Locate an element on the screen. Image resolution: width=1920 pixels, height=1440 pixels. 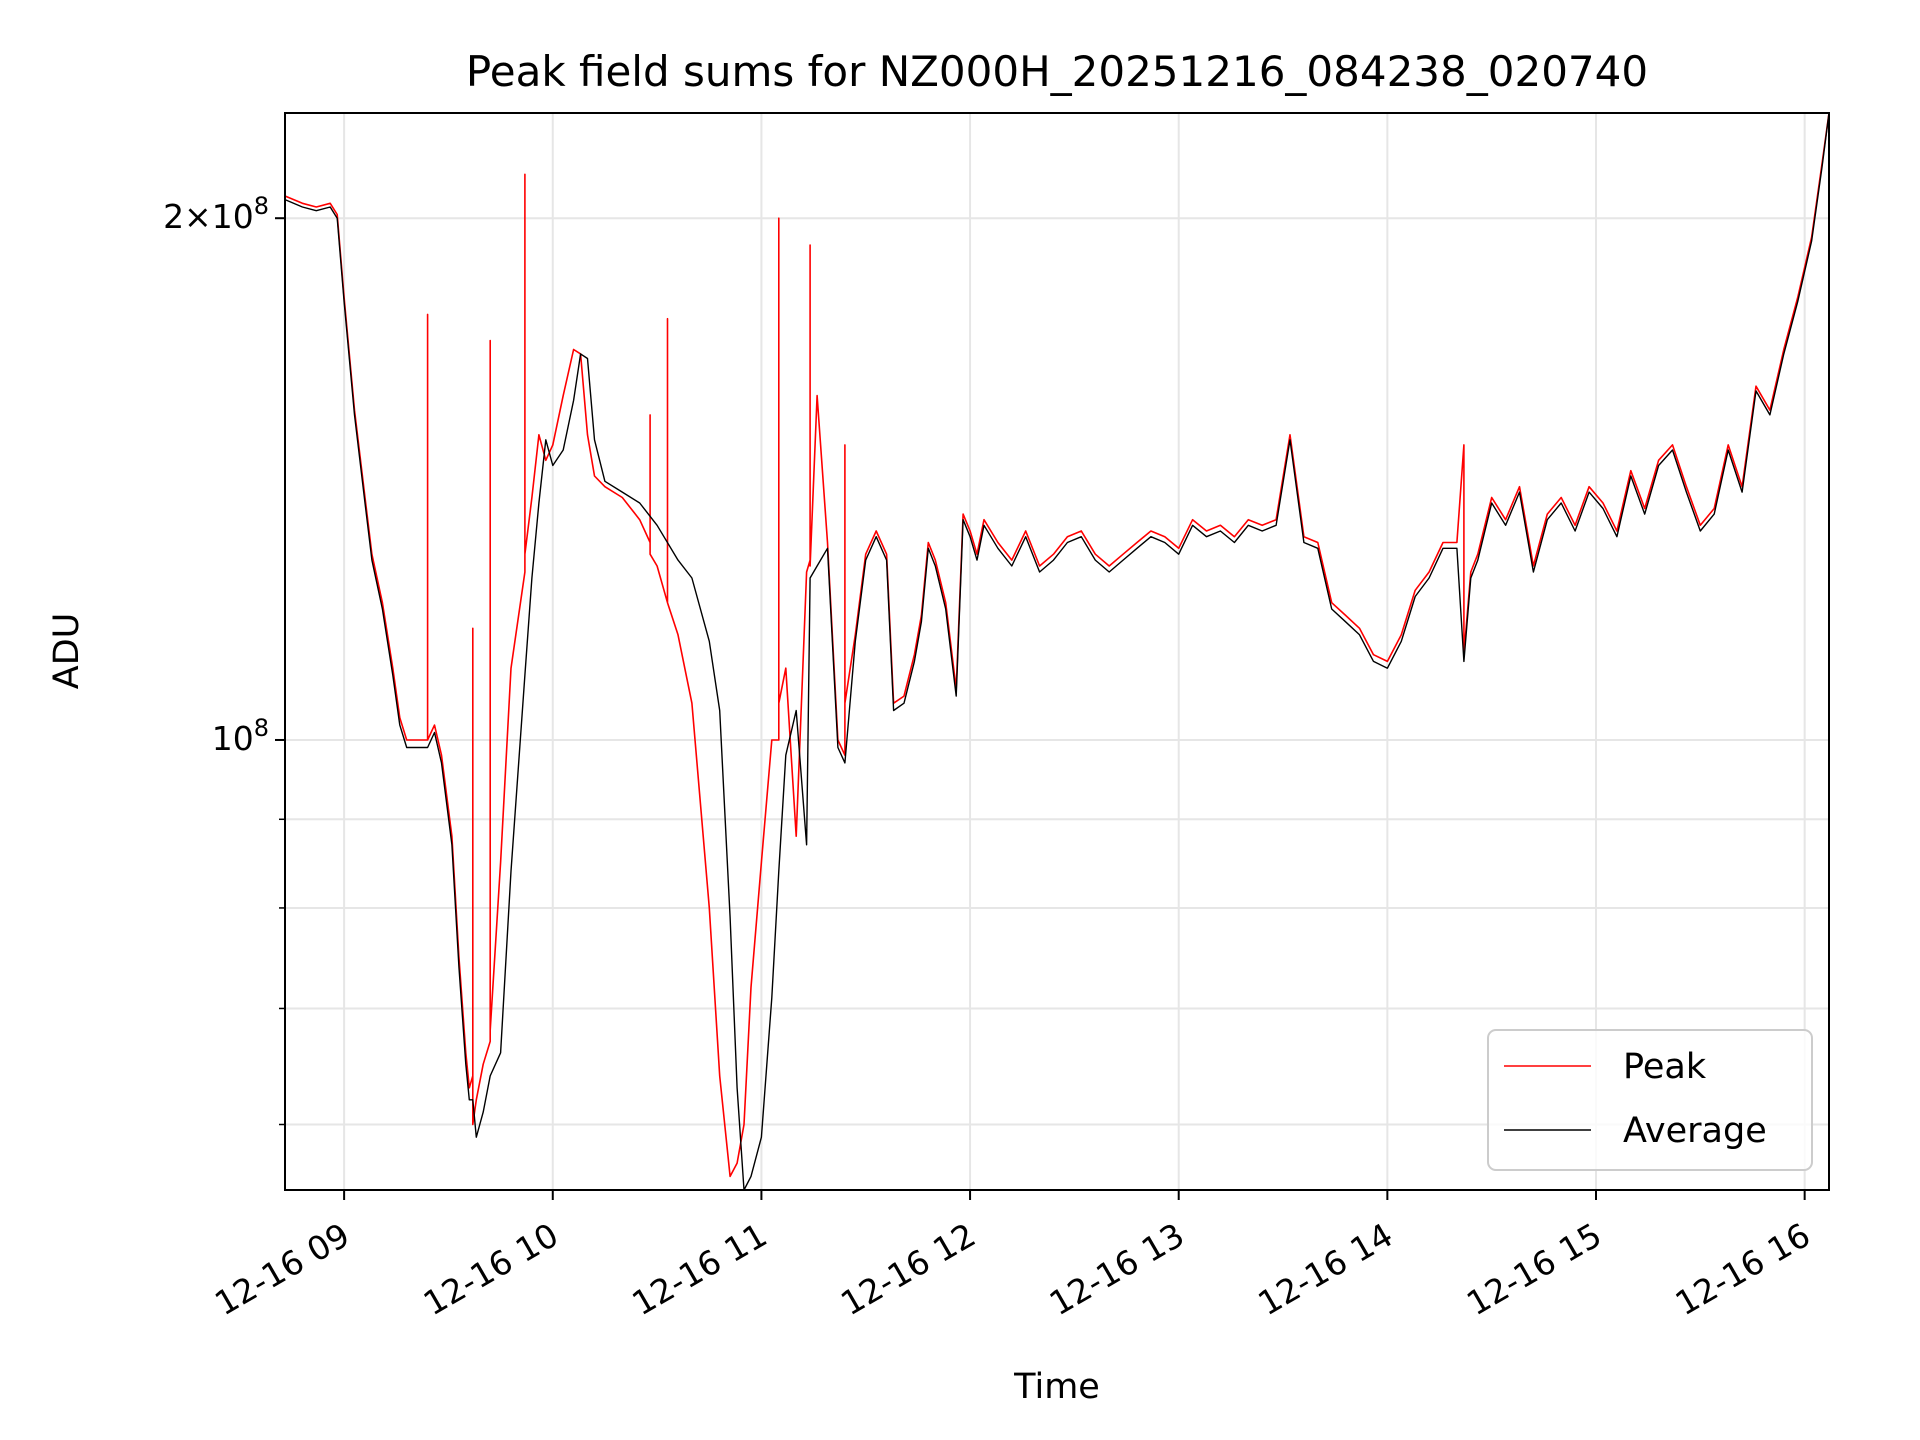
y-tick-label: 108 is located at coordinates (240, 736).